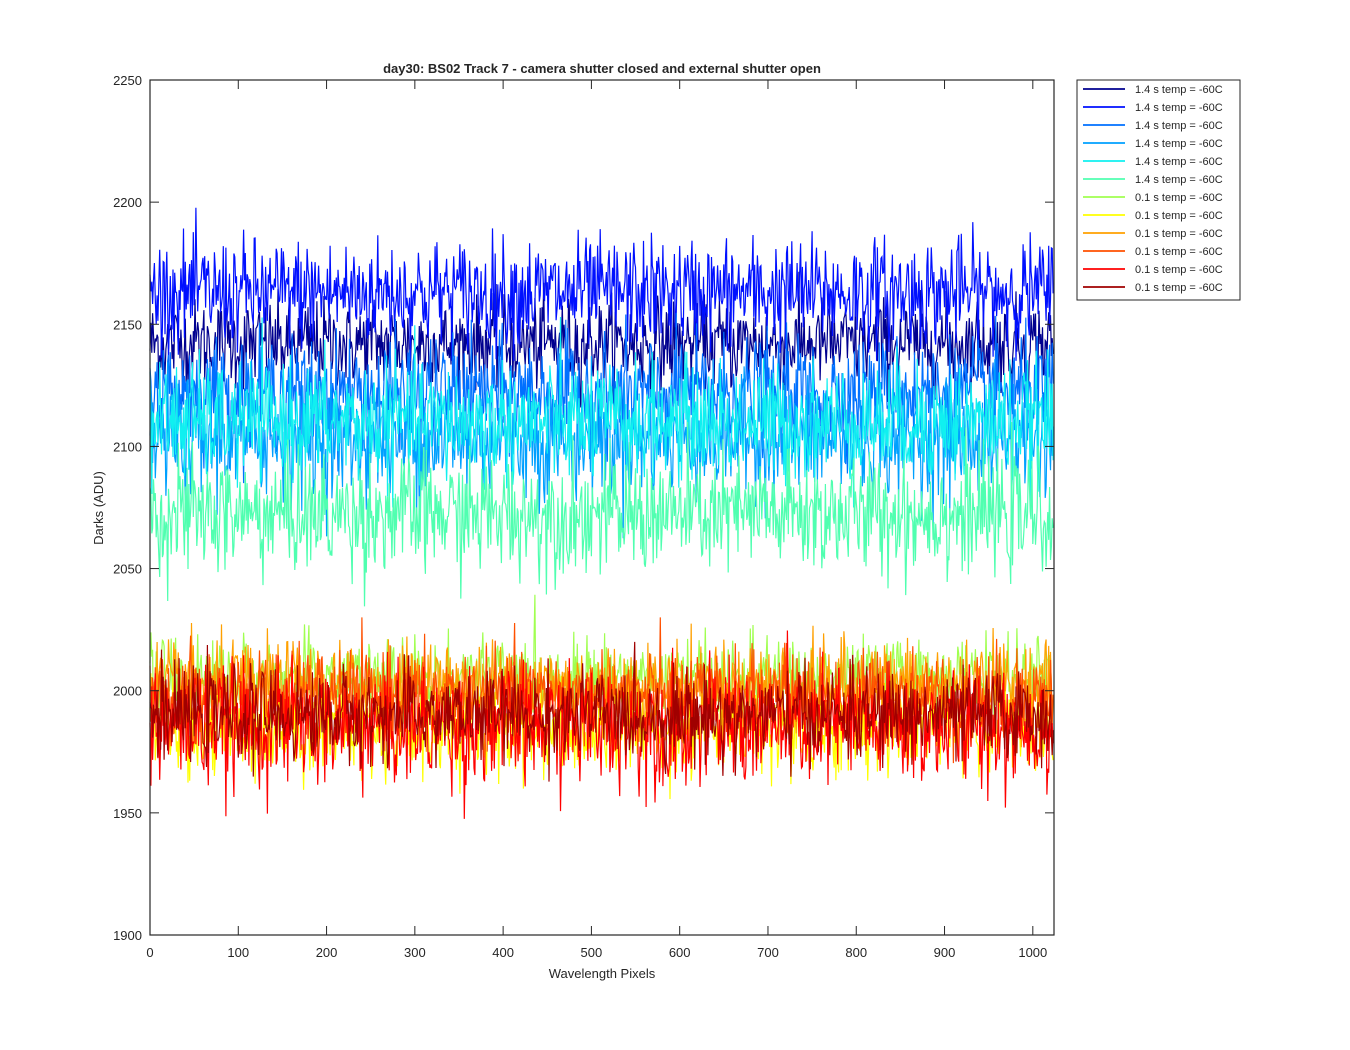 Image resolution: width=1350 pixels, height=1050 pixels. I want to click on x-tick-label: 0, so click(149, 952).